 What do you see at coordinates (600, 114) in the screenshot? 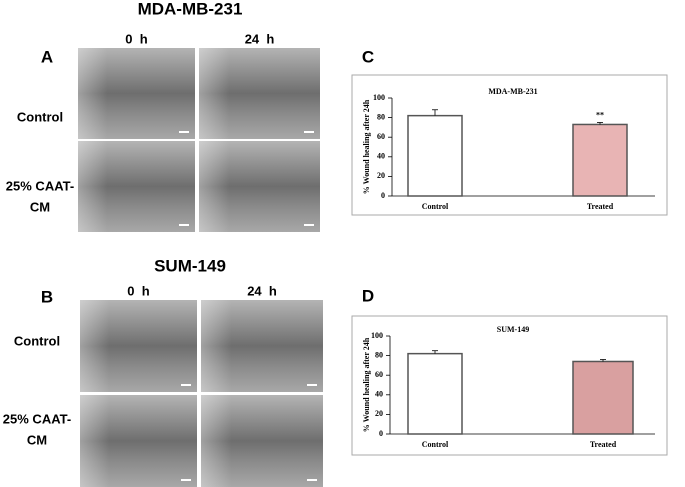
I see `significance-label: **` at bounding box center [600, 114].